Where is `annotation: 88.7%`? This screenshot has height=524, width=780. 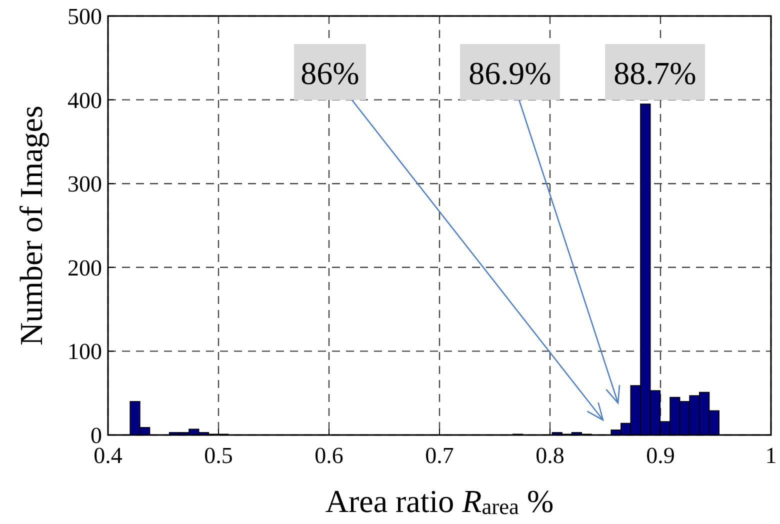 annotation: 88.7% is located at coordinates (655, 73).